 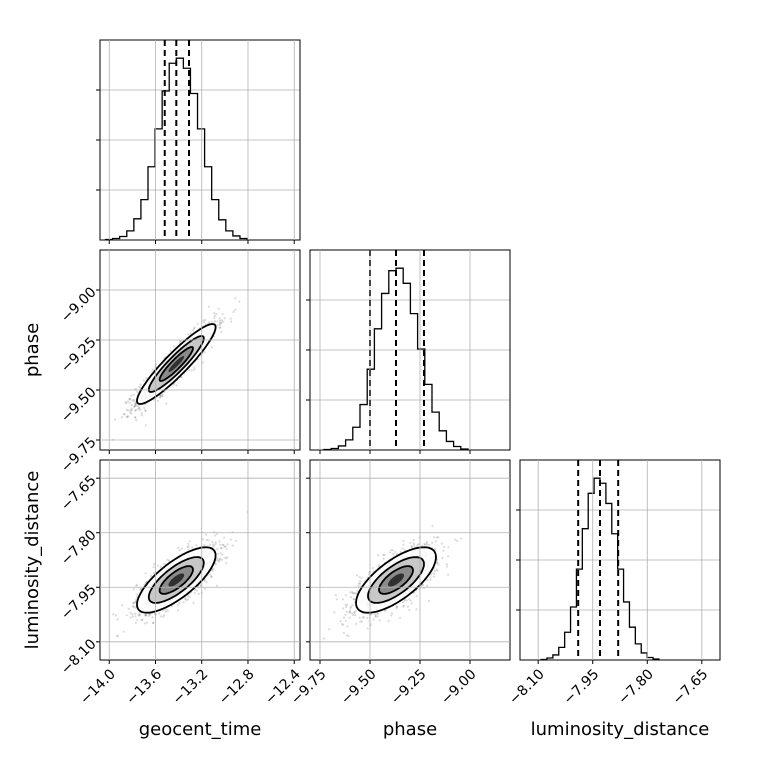 What do you see at coordinates (396, 580) in the screenshot?
I see `contour-middle` at bounding box center [396, 580].